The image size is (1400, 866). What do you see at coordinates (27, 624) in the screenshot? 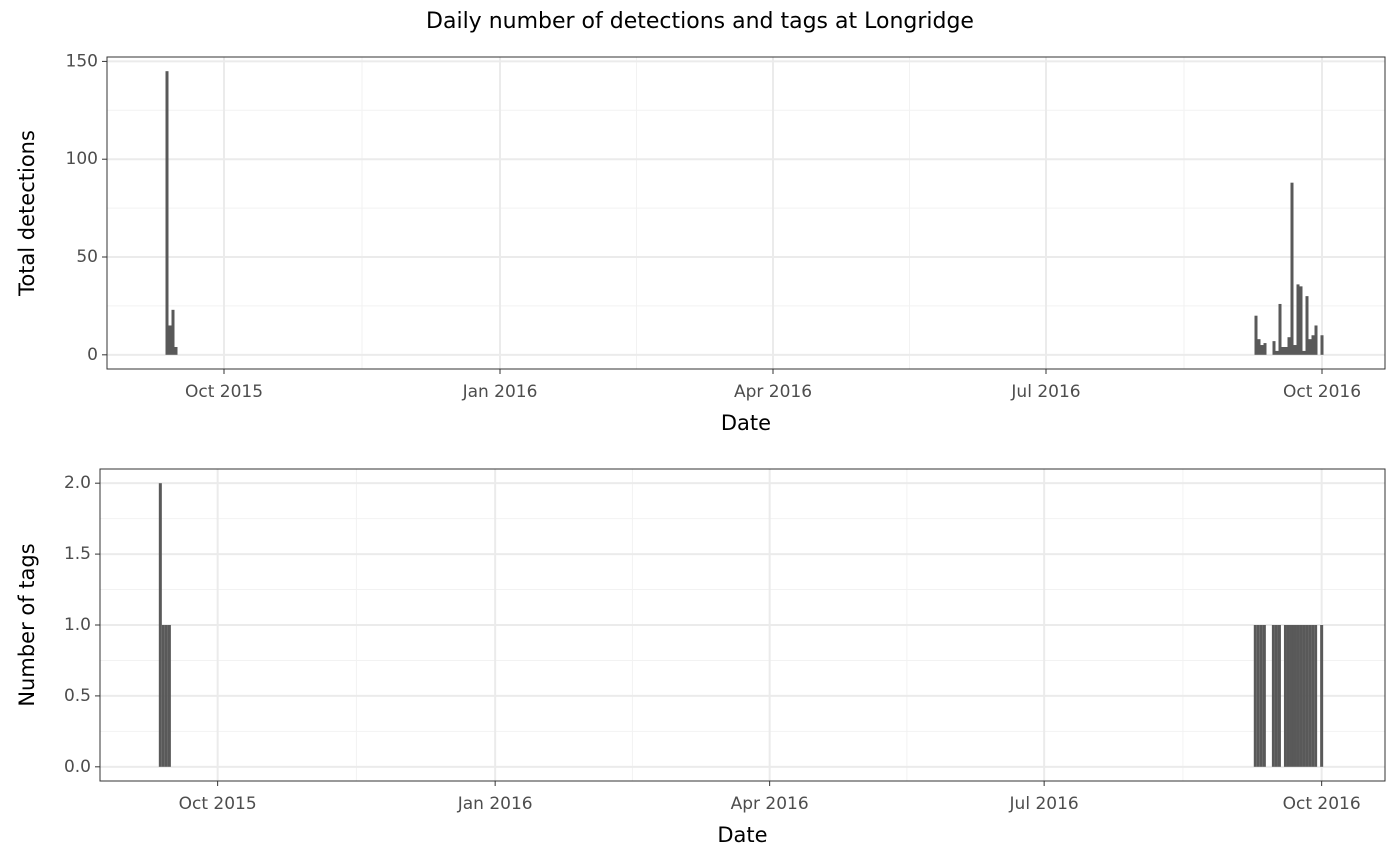
I see `y-axis-title: Number of tags` at bounding box center [27, 624].